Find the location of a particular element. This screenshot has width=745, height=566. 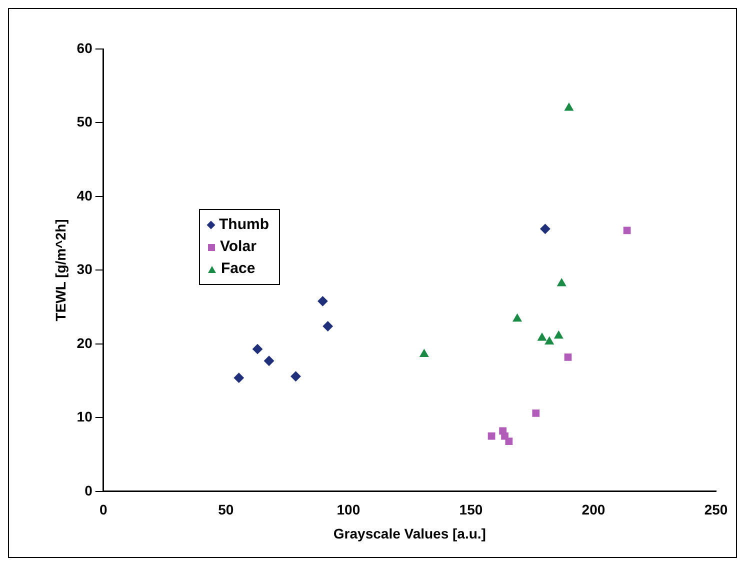

y-tick-label: 10 is located at coordinates (84, 416).